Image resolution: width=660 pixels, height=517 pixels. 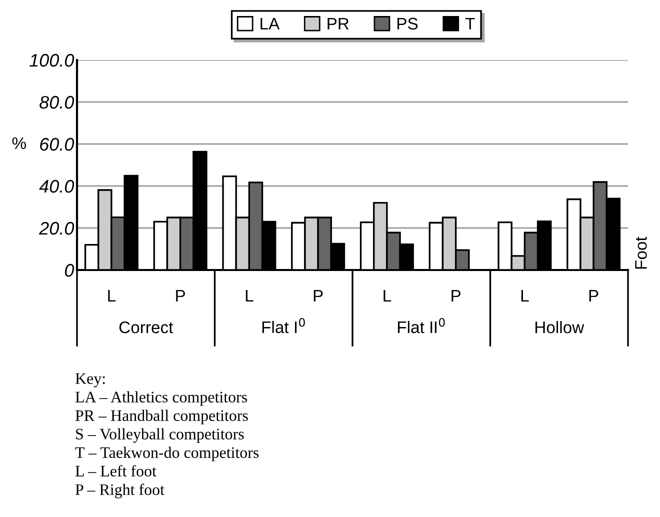 What do you see at coordinates (56, 186) in the screenshot?
I see `y-tick-label: 40.0` at bounding box center [56, 186].